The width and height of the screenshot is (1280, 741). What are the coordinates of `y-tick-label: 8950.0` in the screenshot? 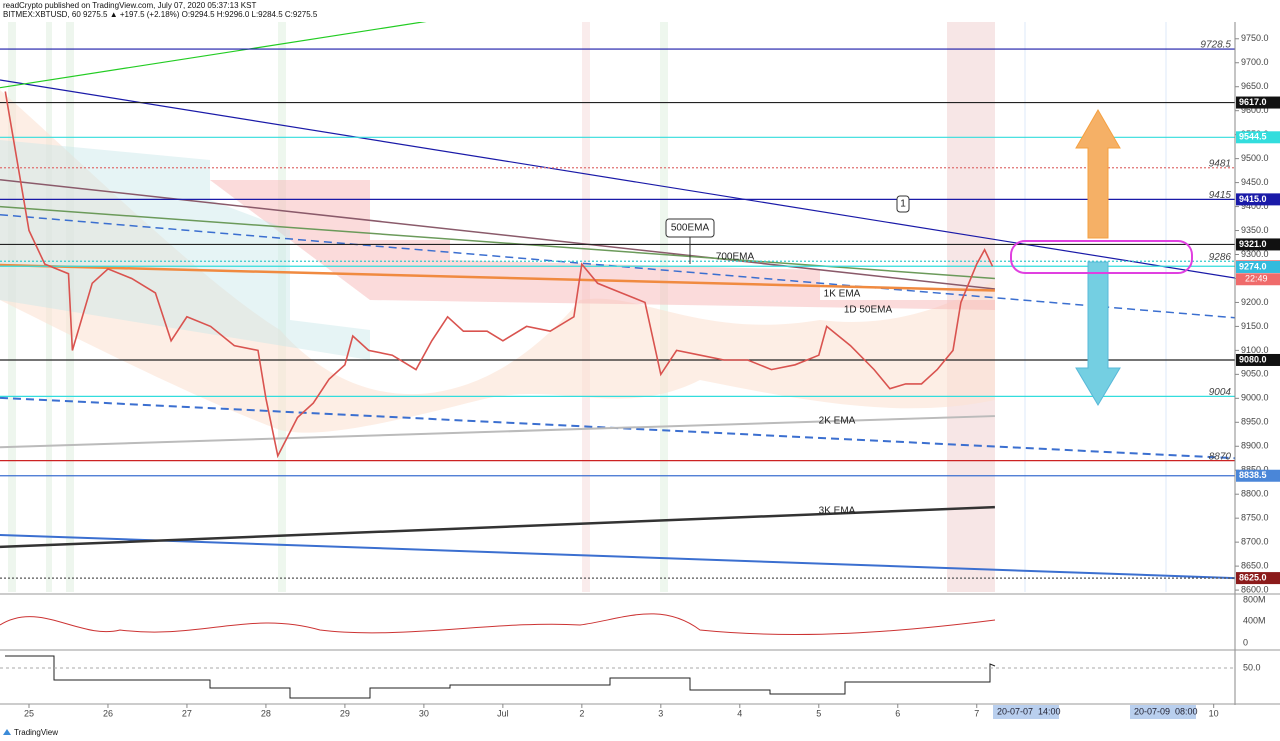 It's located at (1255, 422).